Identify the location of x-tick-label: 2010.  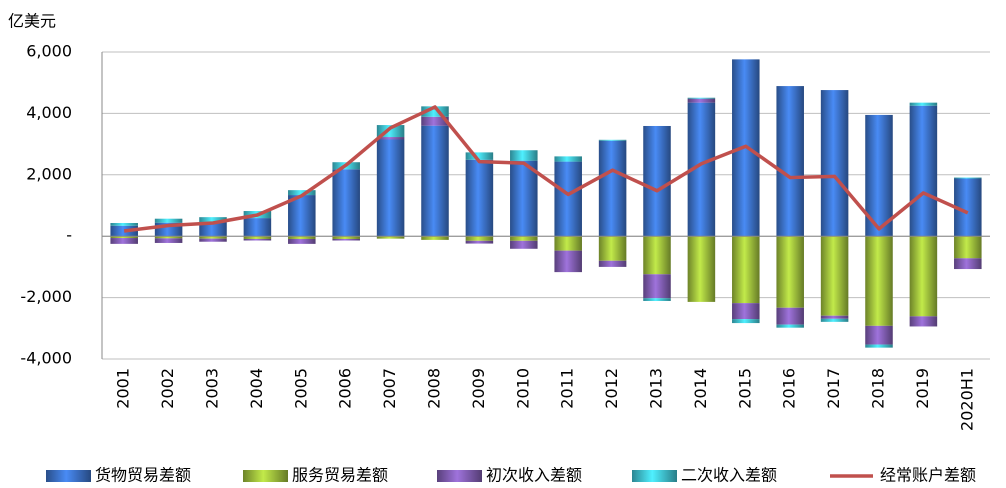
(522, 388).